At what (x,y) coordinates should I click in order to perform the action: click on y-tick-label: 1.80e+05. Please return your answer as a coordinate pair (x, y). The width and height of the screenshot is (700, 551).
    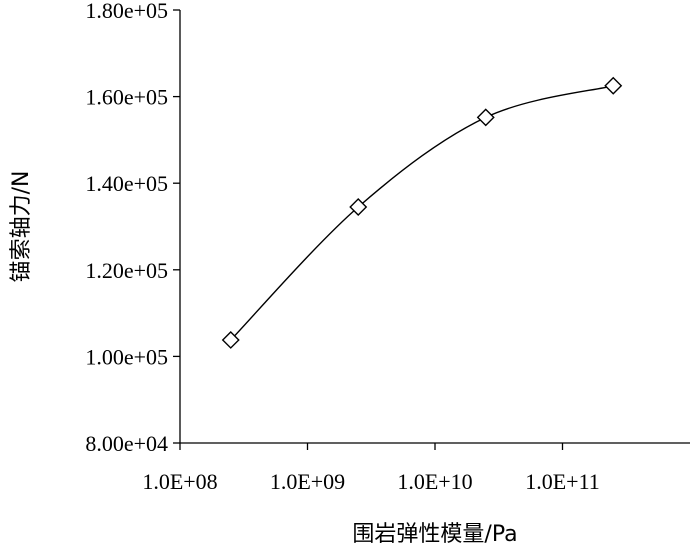
    Looking at the image, I should click on (126, 11).